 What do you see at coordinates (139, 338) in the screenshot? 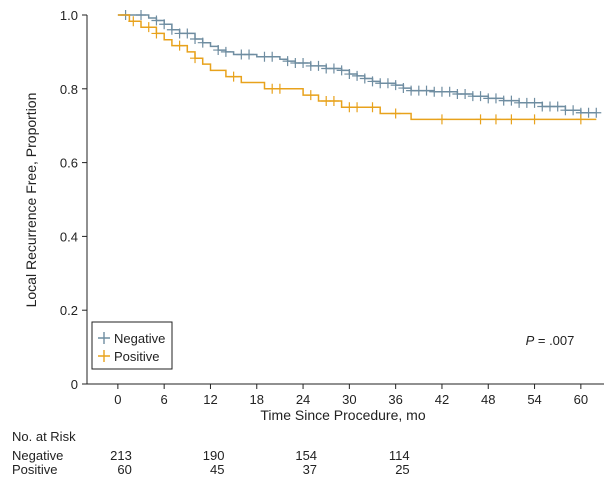
I see `legend-label-negative: Negative` at bounding box center [139, 338].